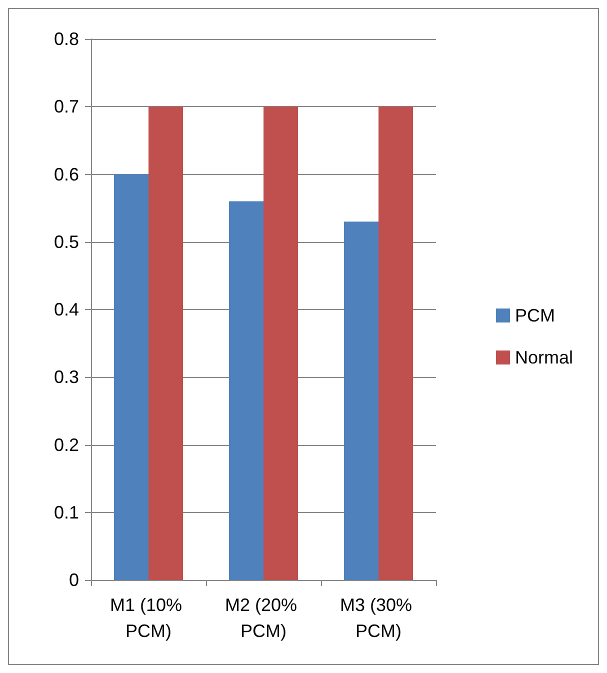  I want to click on legend-label: Normal, so click(544, 358).